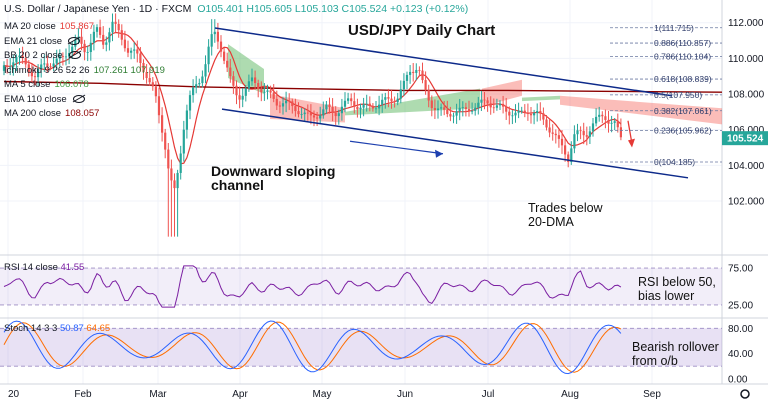 The width and height of the screenshot is (768, 404). I want to click on x-tick-label: Apr, so click(240, 394).